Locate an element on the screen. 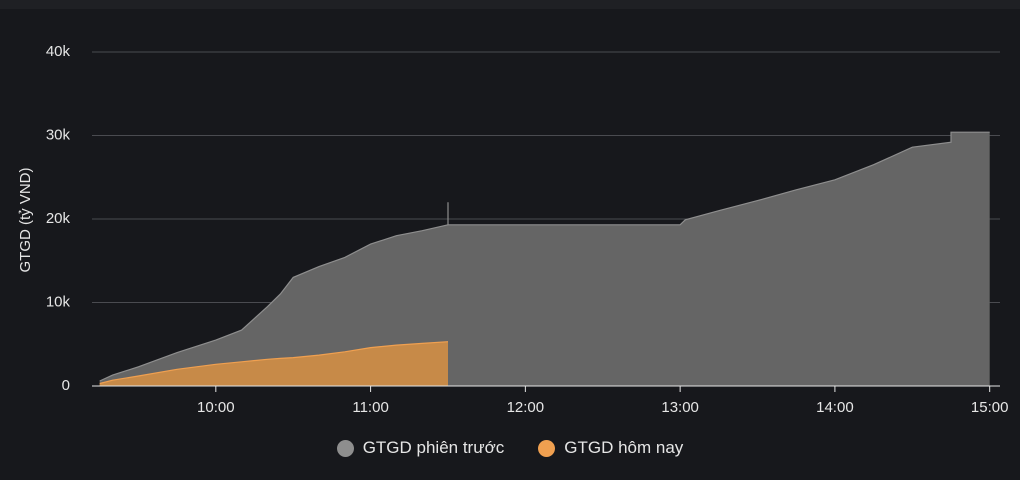 This screenshot has height=480, width=1020. y-tick-label: 30k is located at coordinates (58, 134).